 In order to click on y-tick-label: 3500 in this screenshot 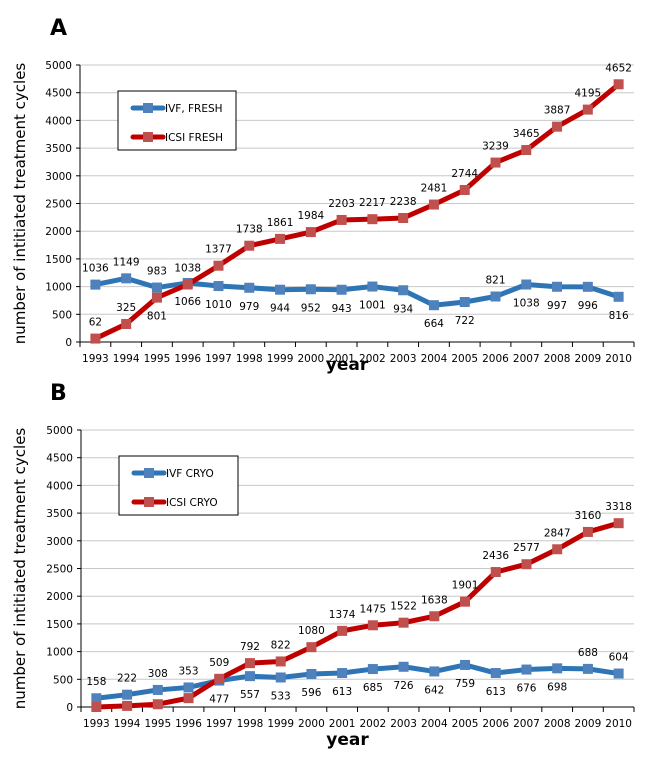, I will do `click(58, 149)`.